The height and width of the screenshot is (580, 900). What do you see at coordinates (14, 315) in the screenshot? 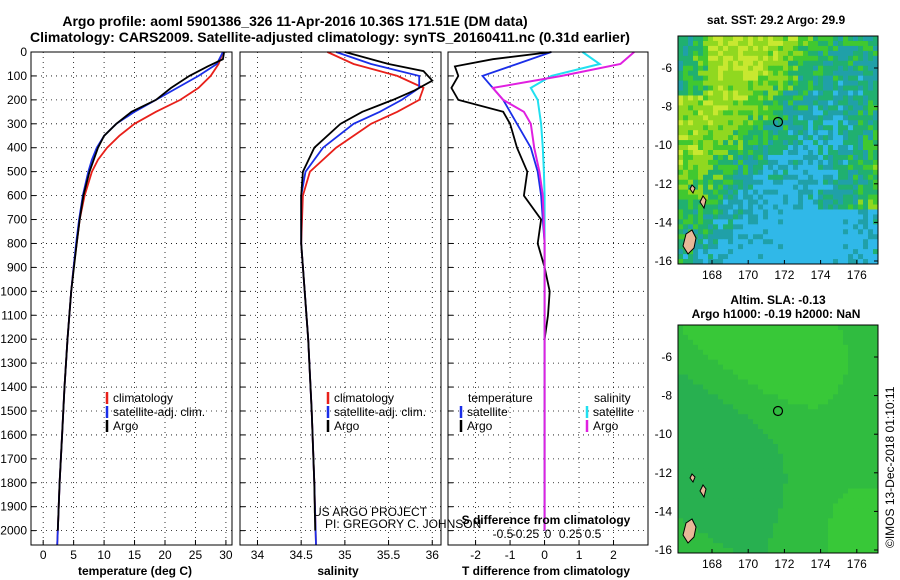
I see `depth-tick-label: 1100` at bounding box center [14, 315].